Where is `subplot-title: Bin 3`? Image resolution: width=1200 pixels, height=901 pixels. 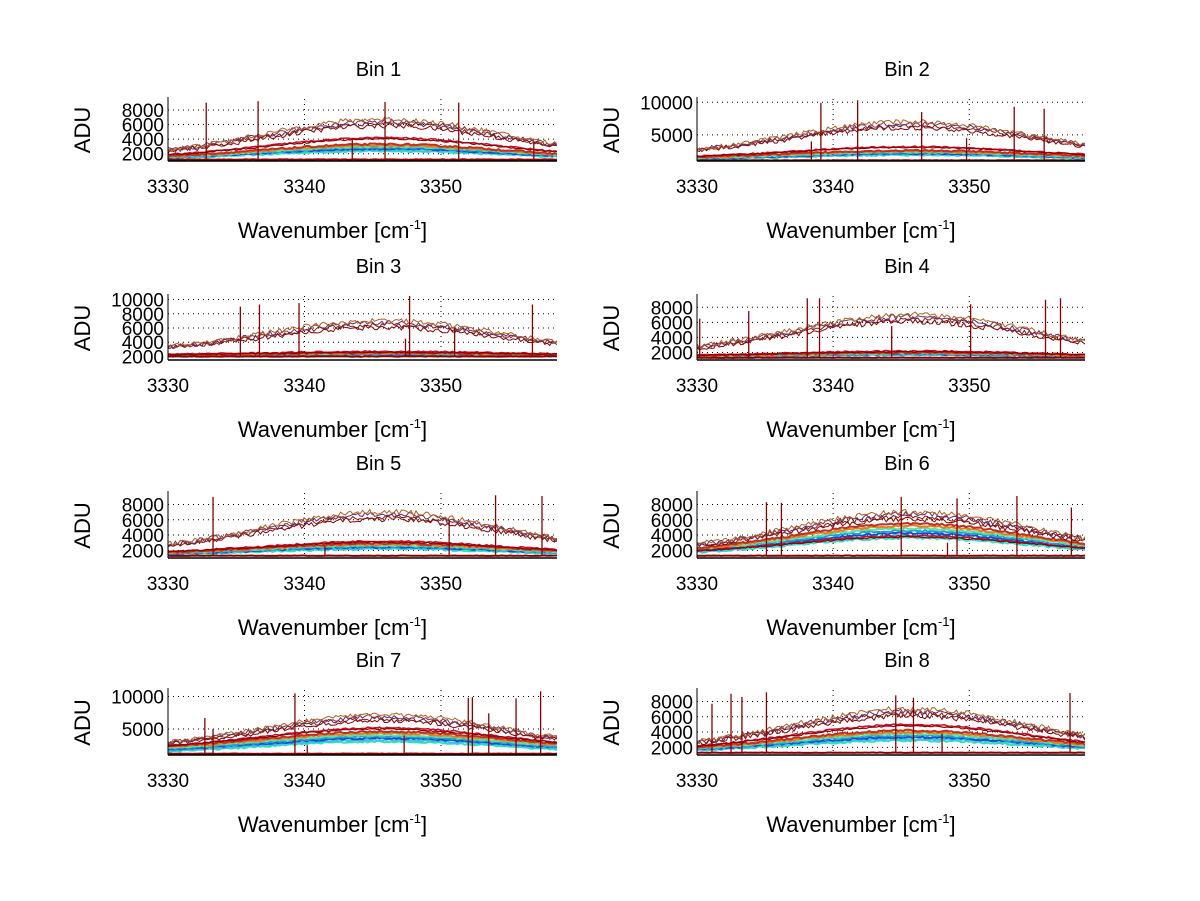
subplot-title: Bin 3 is located at coordinates (379, 267).